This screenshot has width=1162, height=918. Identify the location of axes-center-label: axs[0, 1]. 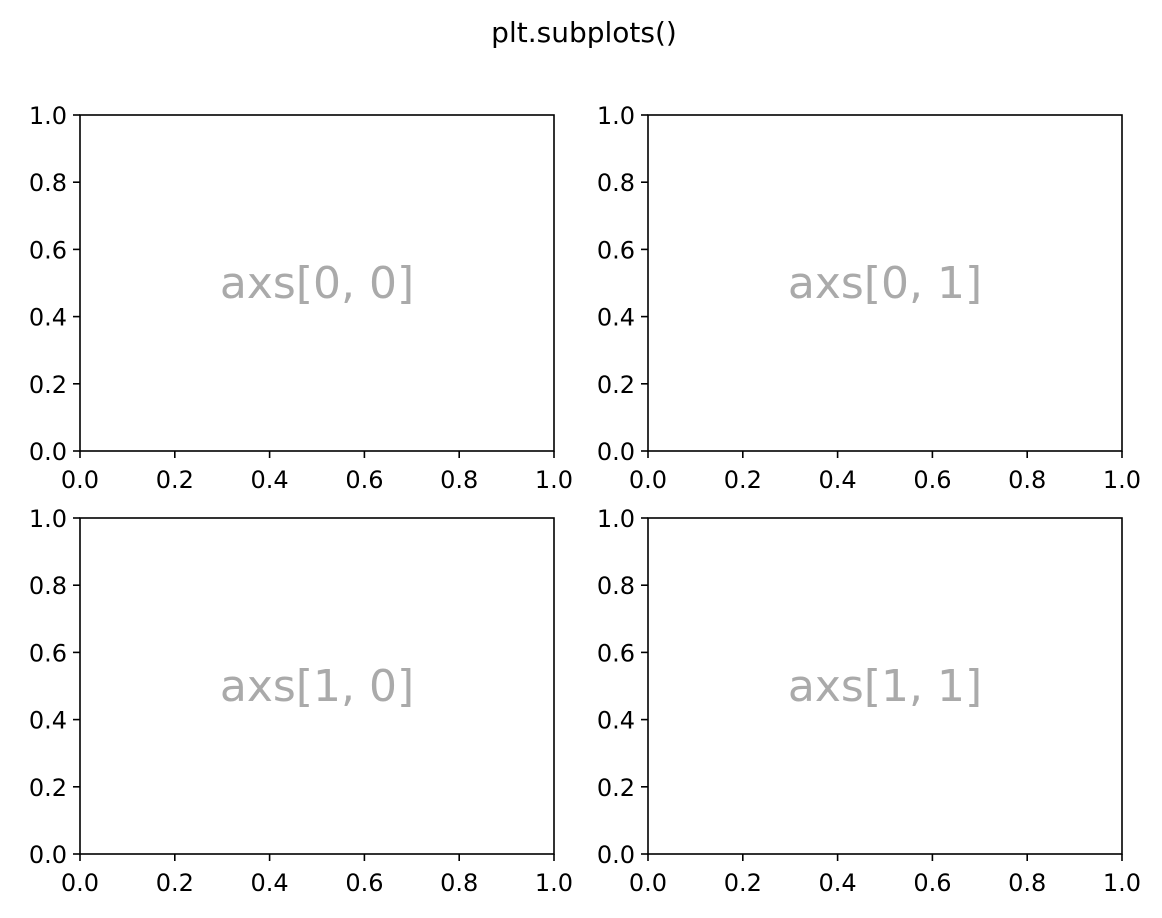
(885, 283).